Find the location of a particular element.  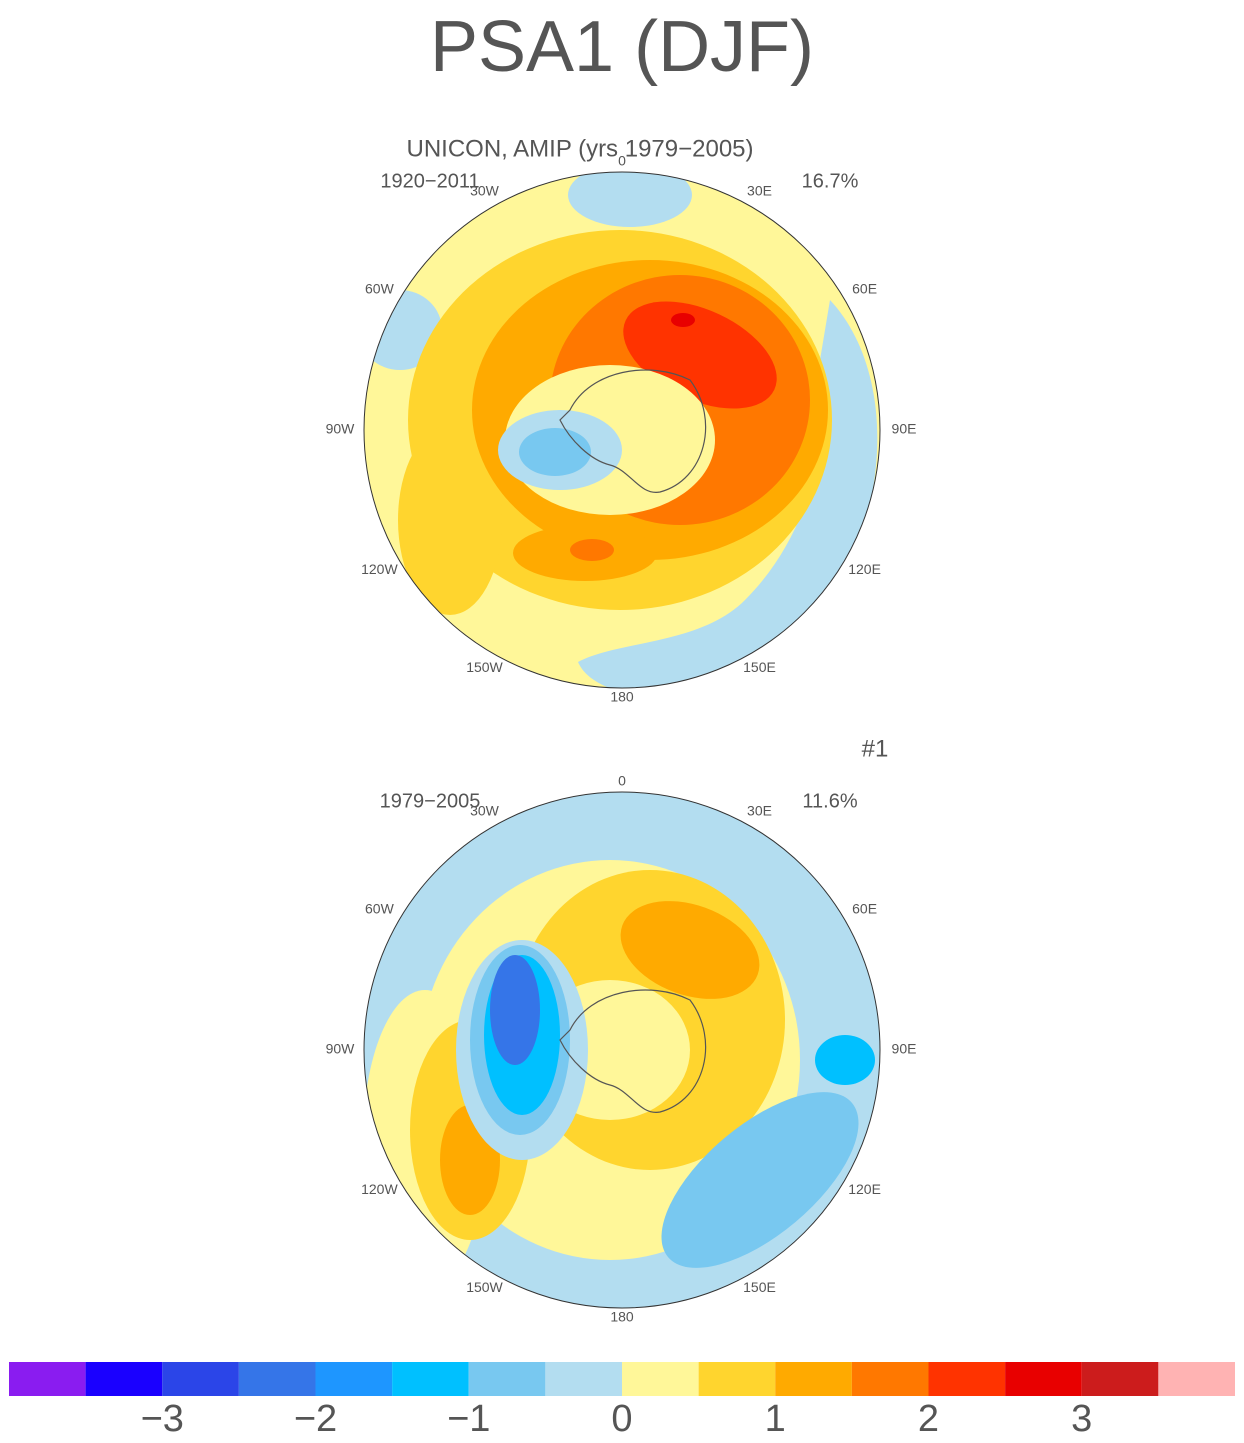

figure-title: PSA1 (DJF) is located at coordinates (622, 47).